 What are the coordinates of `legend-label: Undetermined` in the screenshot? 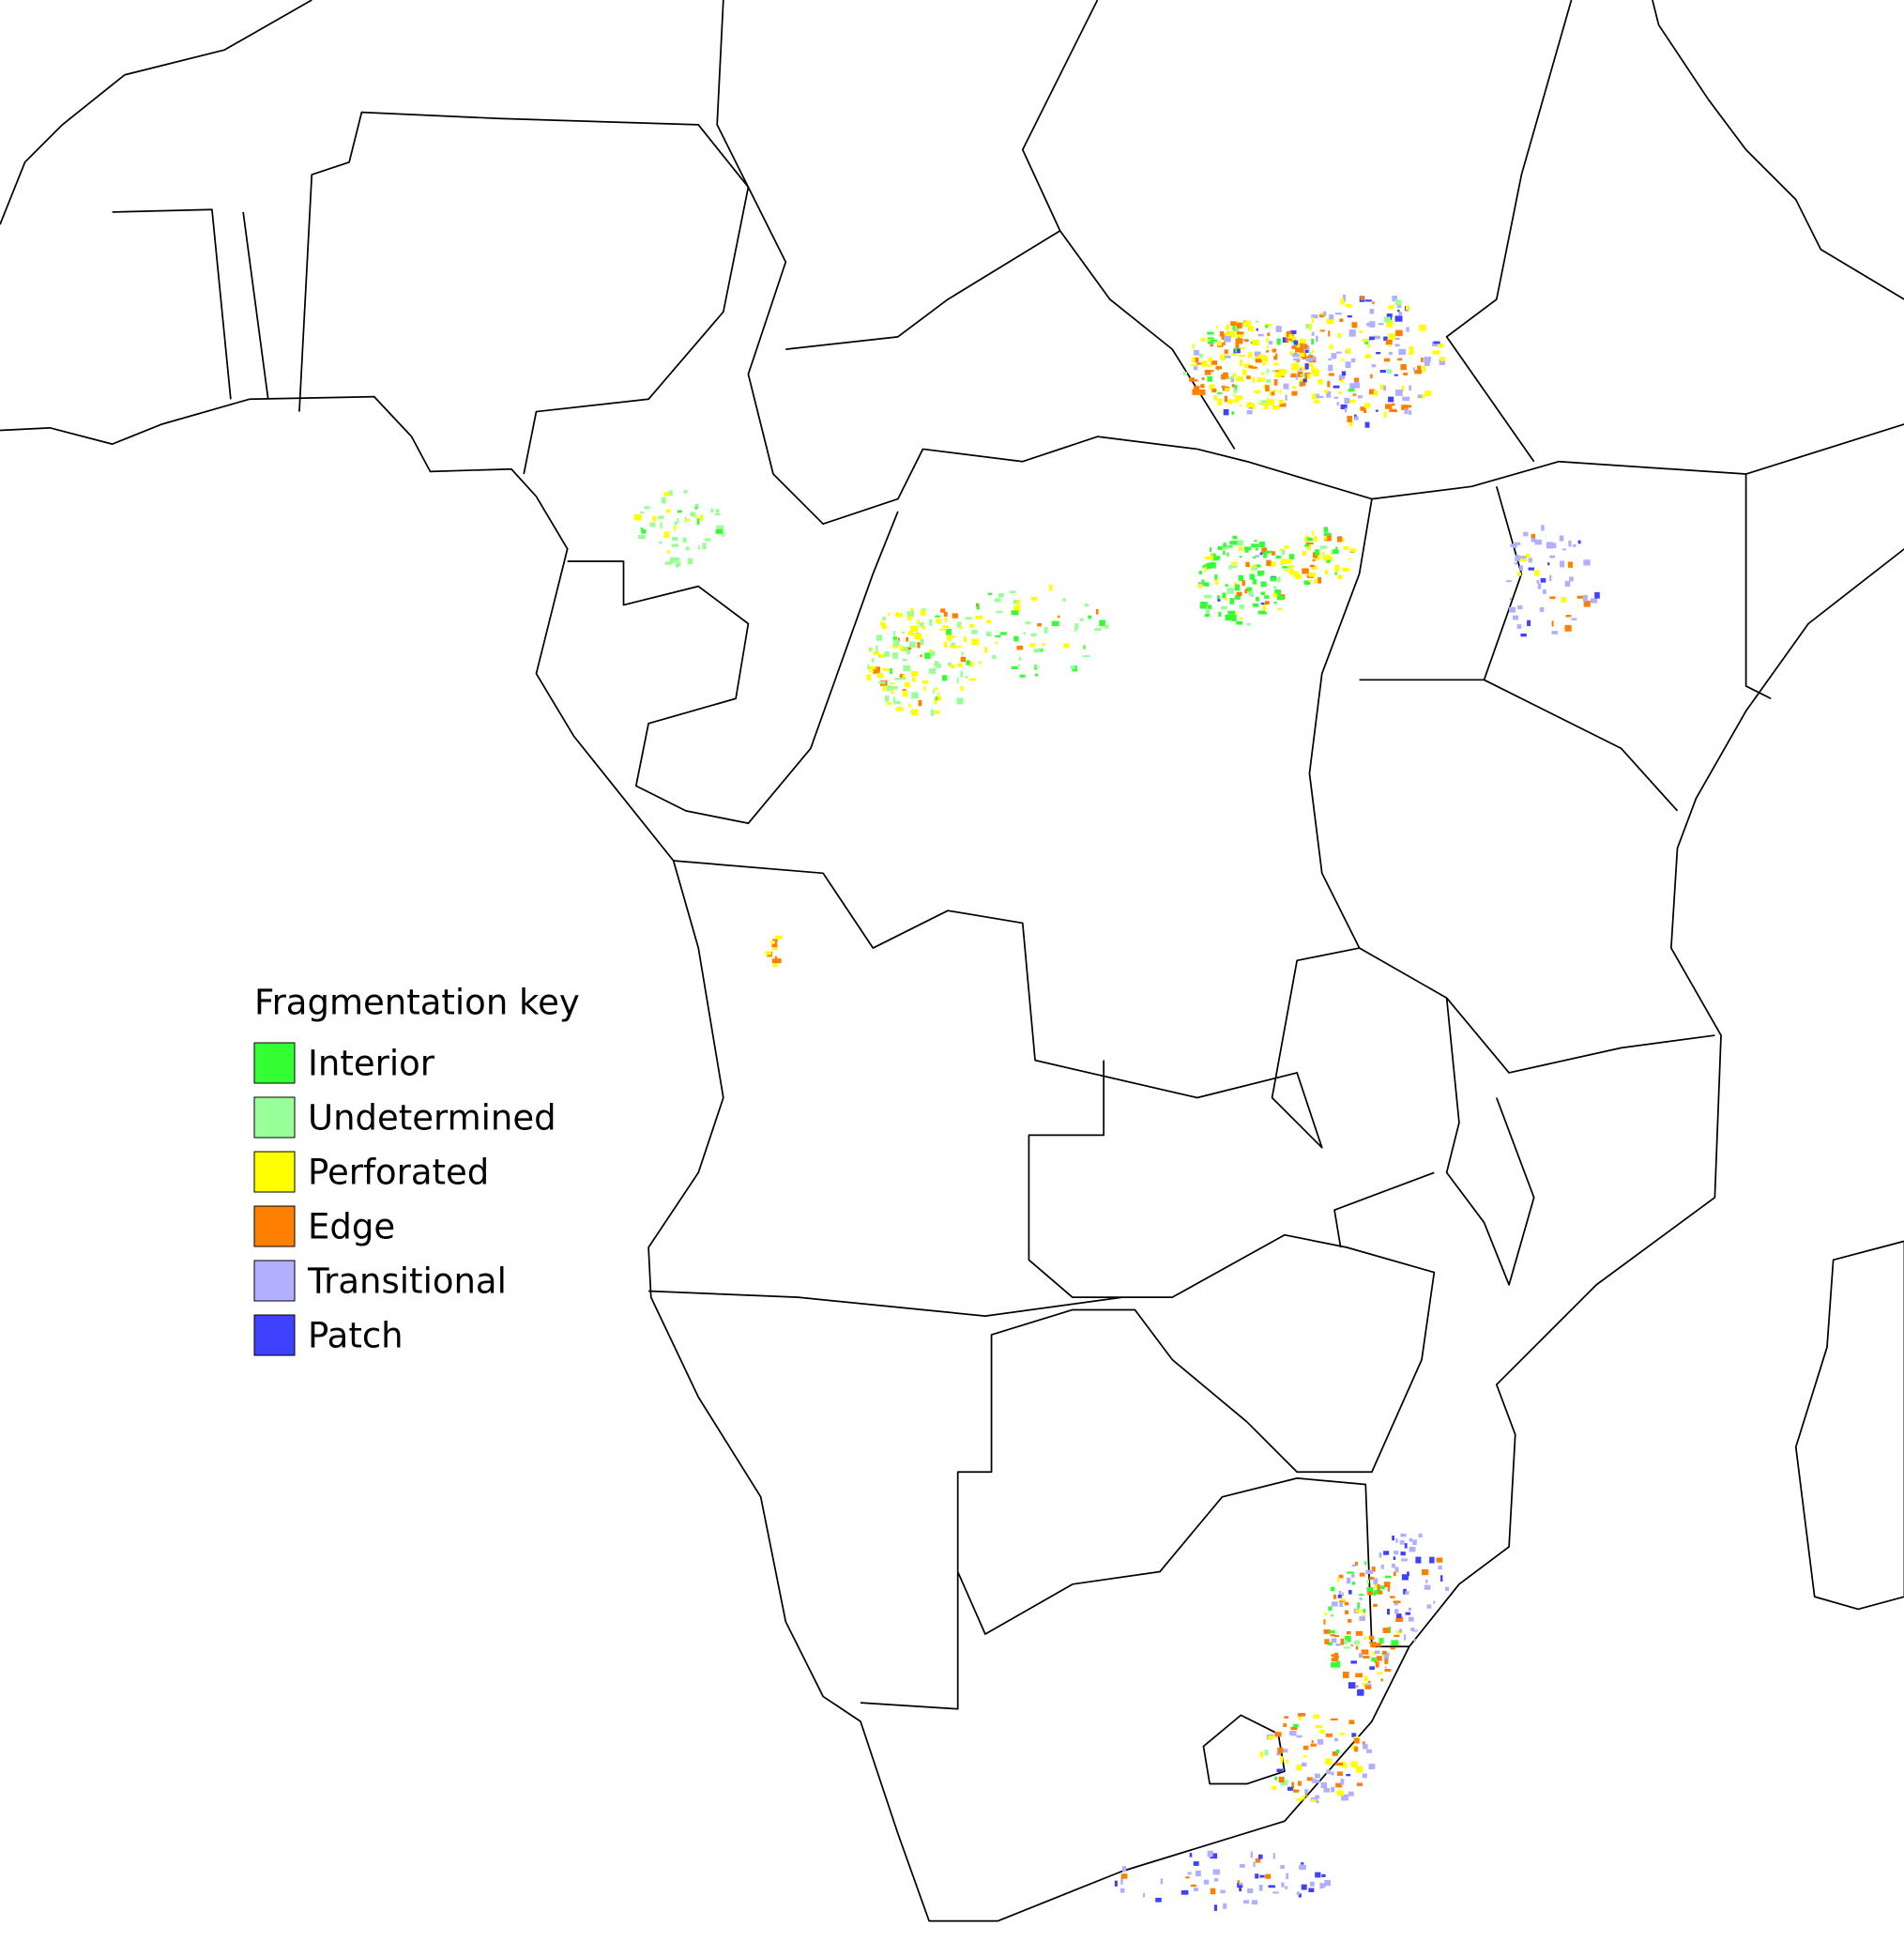 It's located at (432, 1119).